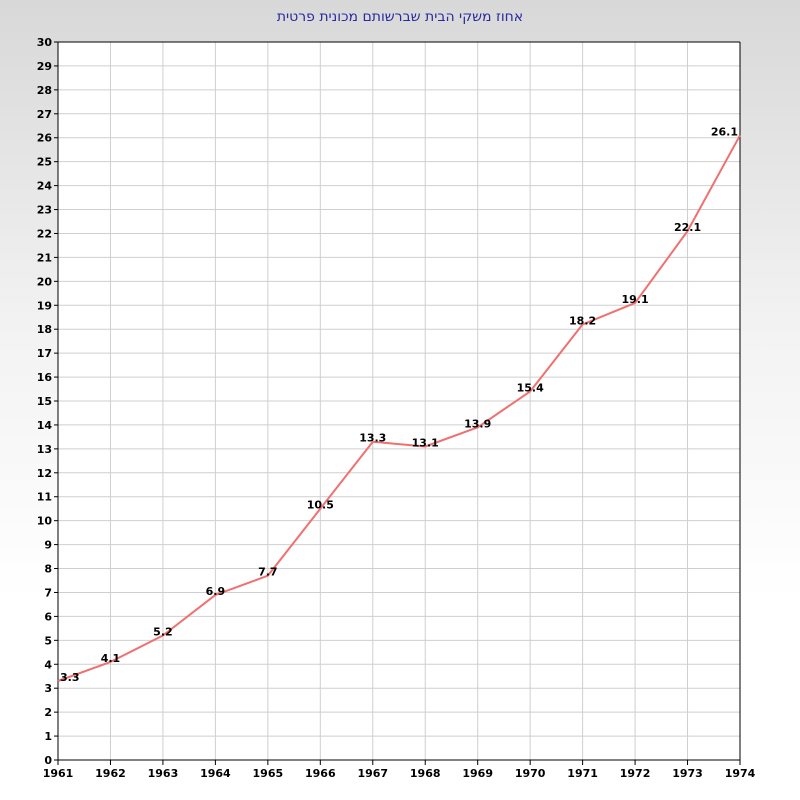  Describe the element at coordinates (477, 423) in the screenshot. I see `data-label: 13.9` at that location.